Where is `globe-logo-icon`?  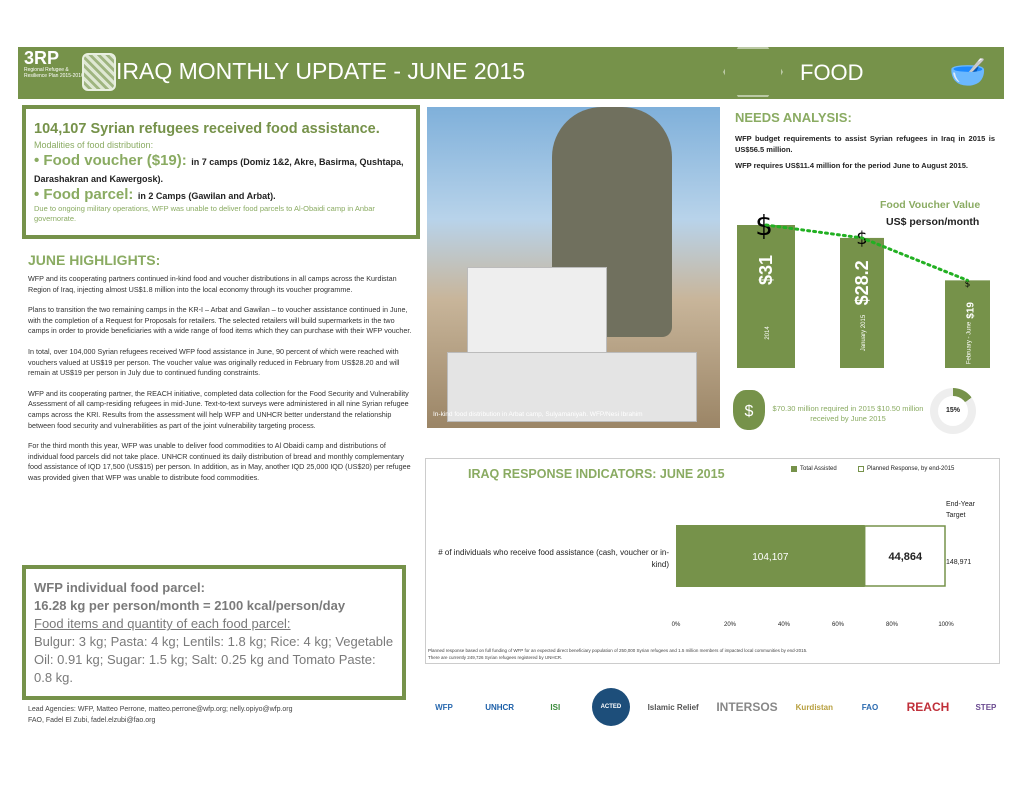 globe-logo-icon is located at coordinates (99, 72).